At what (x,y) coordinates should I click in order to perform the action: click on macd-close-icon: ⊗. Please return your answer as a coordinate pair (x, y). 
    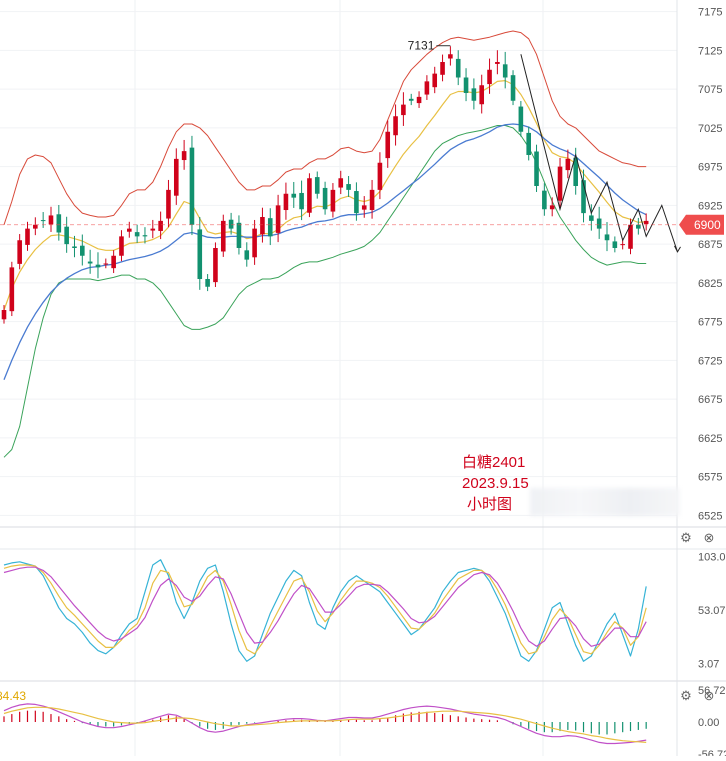
    Looking at the image, I should click on (709, 695).